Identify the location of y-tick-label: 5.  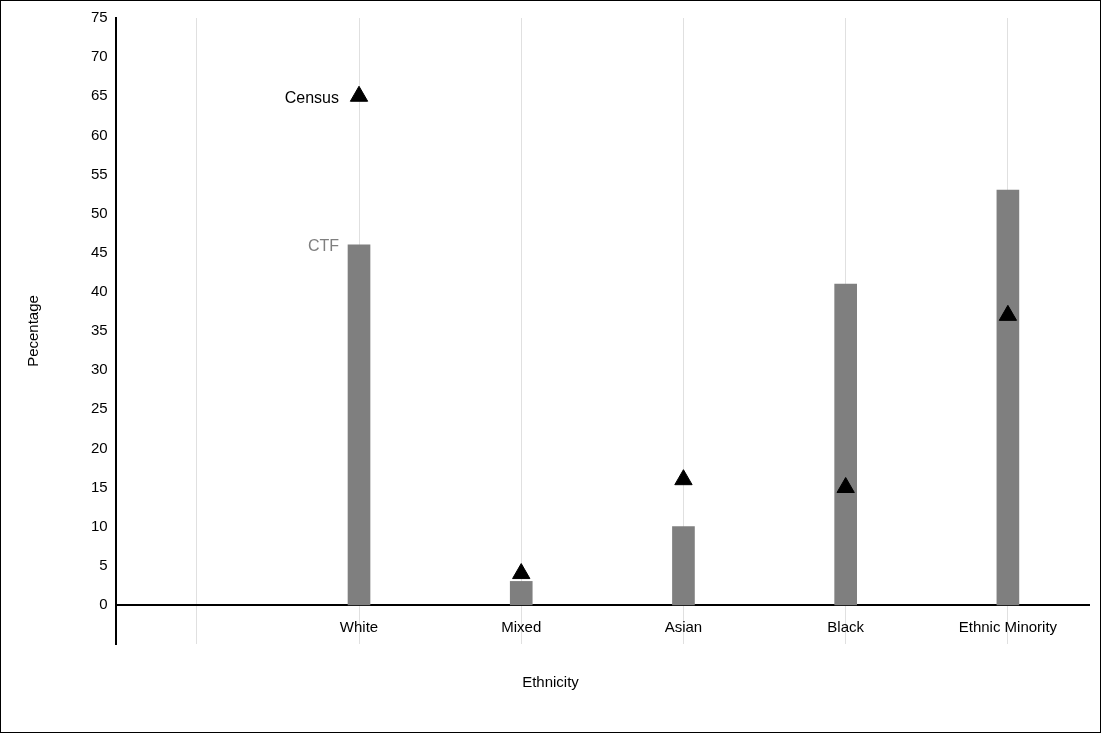
(103, 564).